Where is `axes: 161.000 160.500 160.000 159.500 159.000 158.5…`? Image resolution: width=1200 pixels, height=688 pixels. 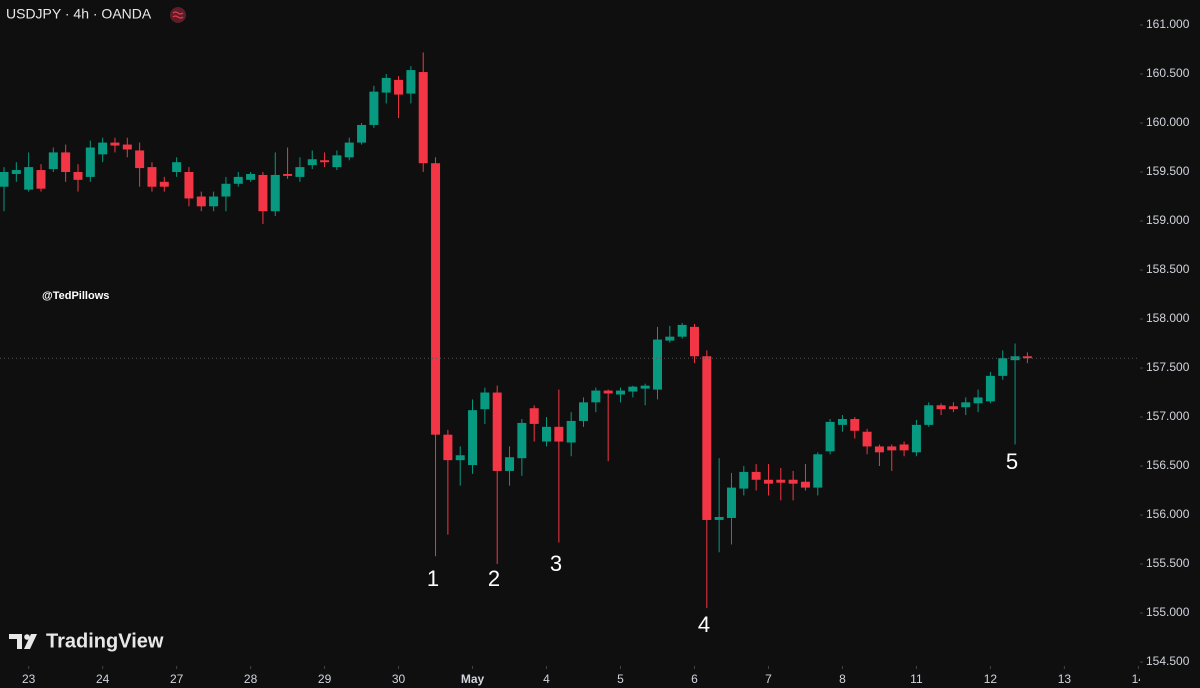 axes: 161.000 160.500 160.000 159.500 159.000 158.5… is located at coordinates (1165, 342).